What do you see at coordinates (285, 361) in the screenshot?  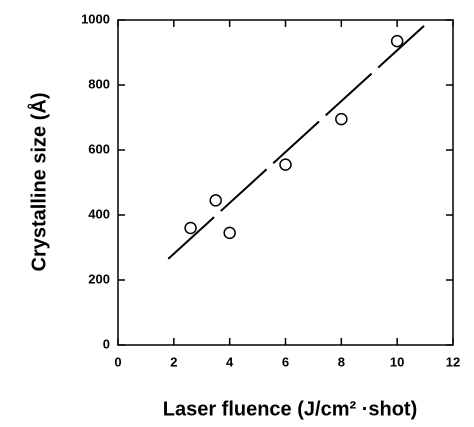 I see `x-tick-label: 6` at bounding box center [285, 361].